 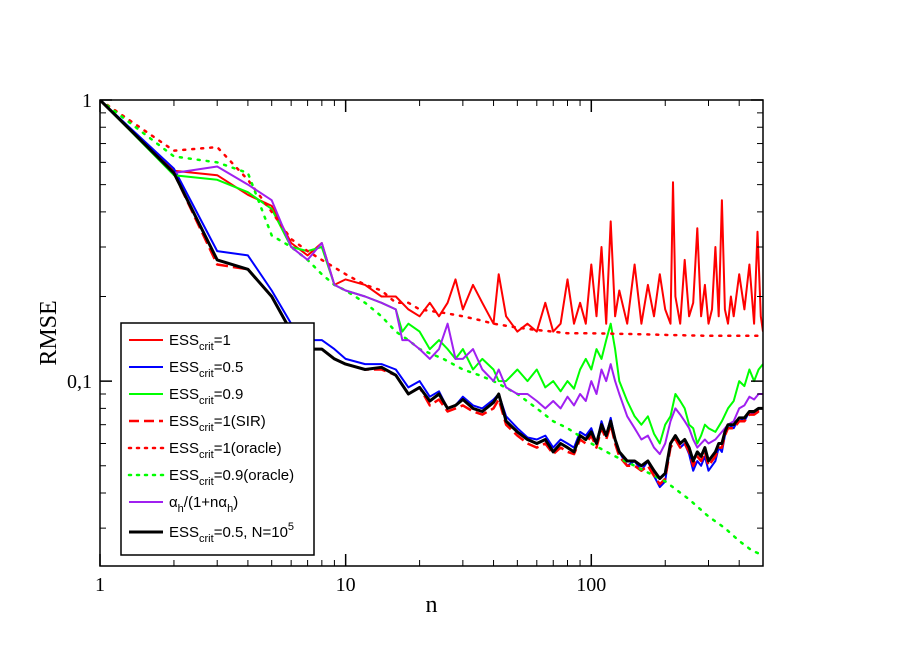 I want to click on legend-label-s1: ESScrit=1, so click(x=200, y=342).